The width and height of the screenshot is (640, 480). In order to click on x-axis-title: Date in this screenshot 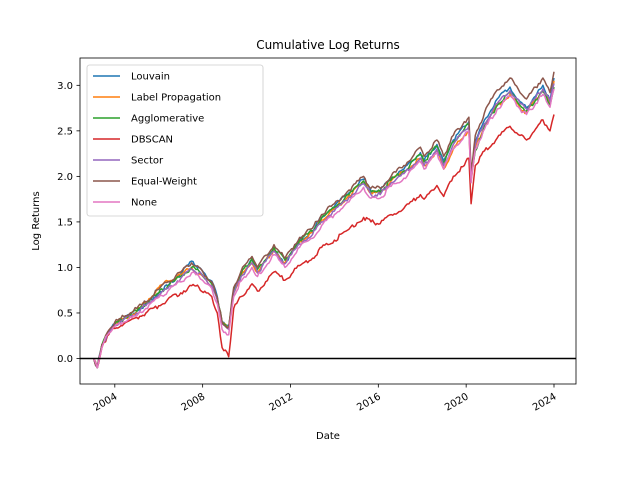, I will do `click(328, 436)`.